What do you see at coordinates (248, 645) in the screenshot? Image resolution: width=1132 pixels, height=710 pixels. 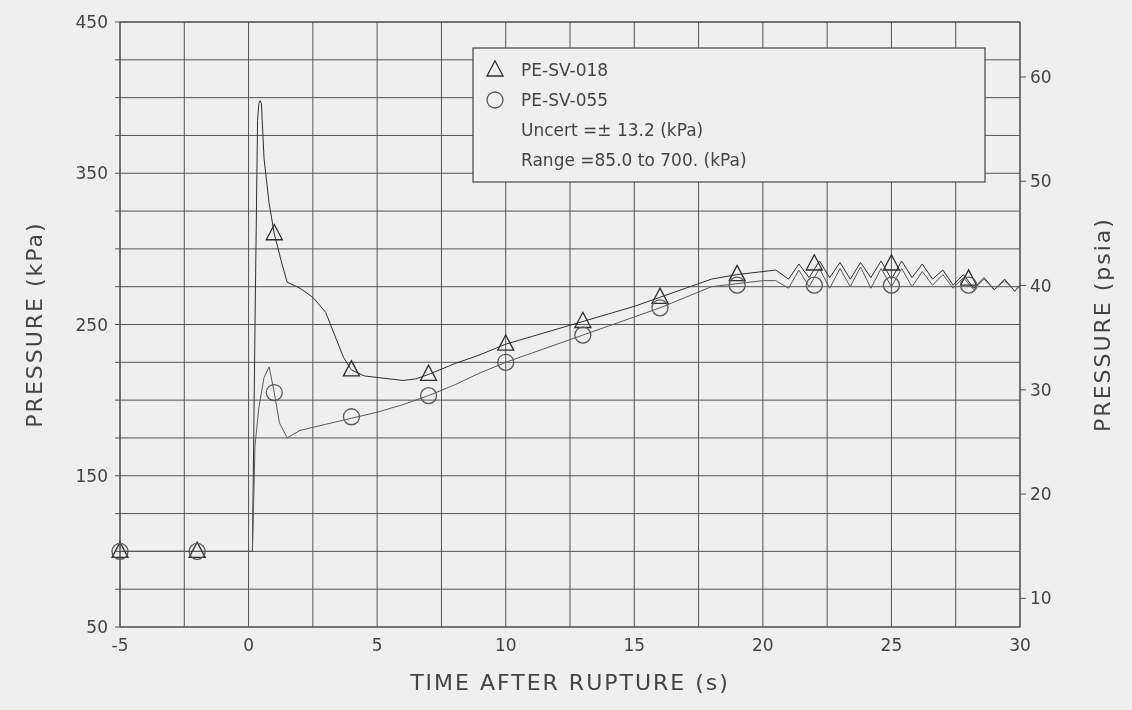 I see `x-tick-label: 0` at bounding box center [248, 645].